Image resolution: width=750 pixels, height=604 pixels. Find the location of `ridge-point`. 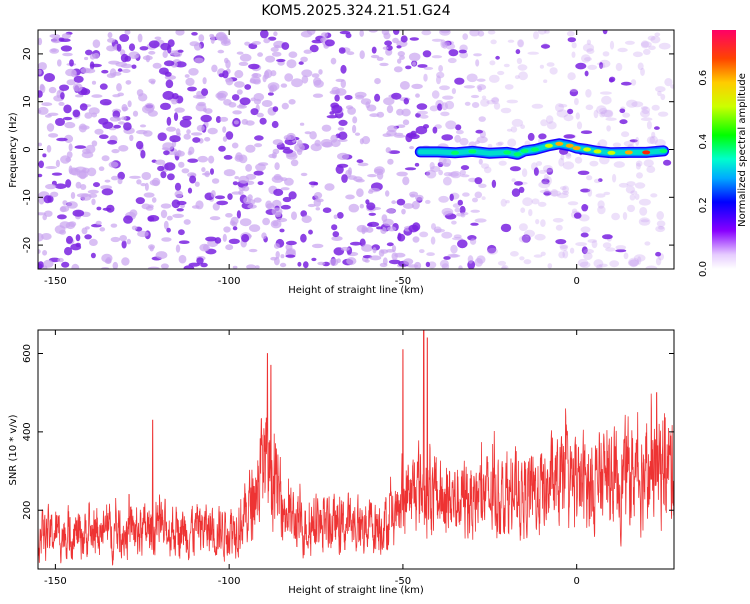

ridge-point is located at coordinates (611, 152).